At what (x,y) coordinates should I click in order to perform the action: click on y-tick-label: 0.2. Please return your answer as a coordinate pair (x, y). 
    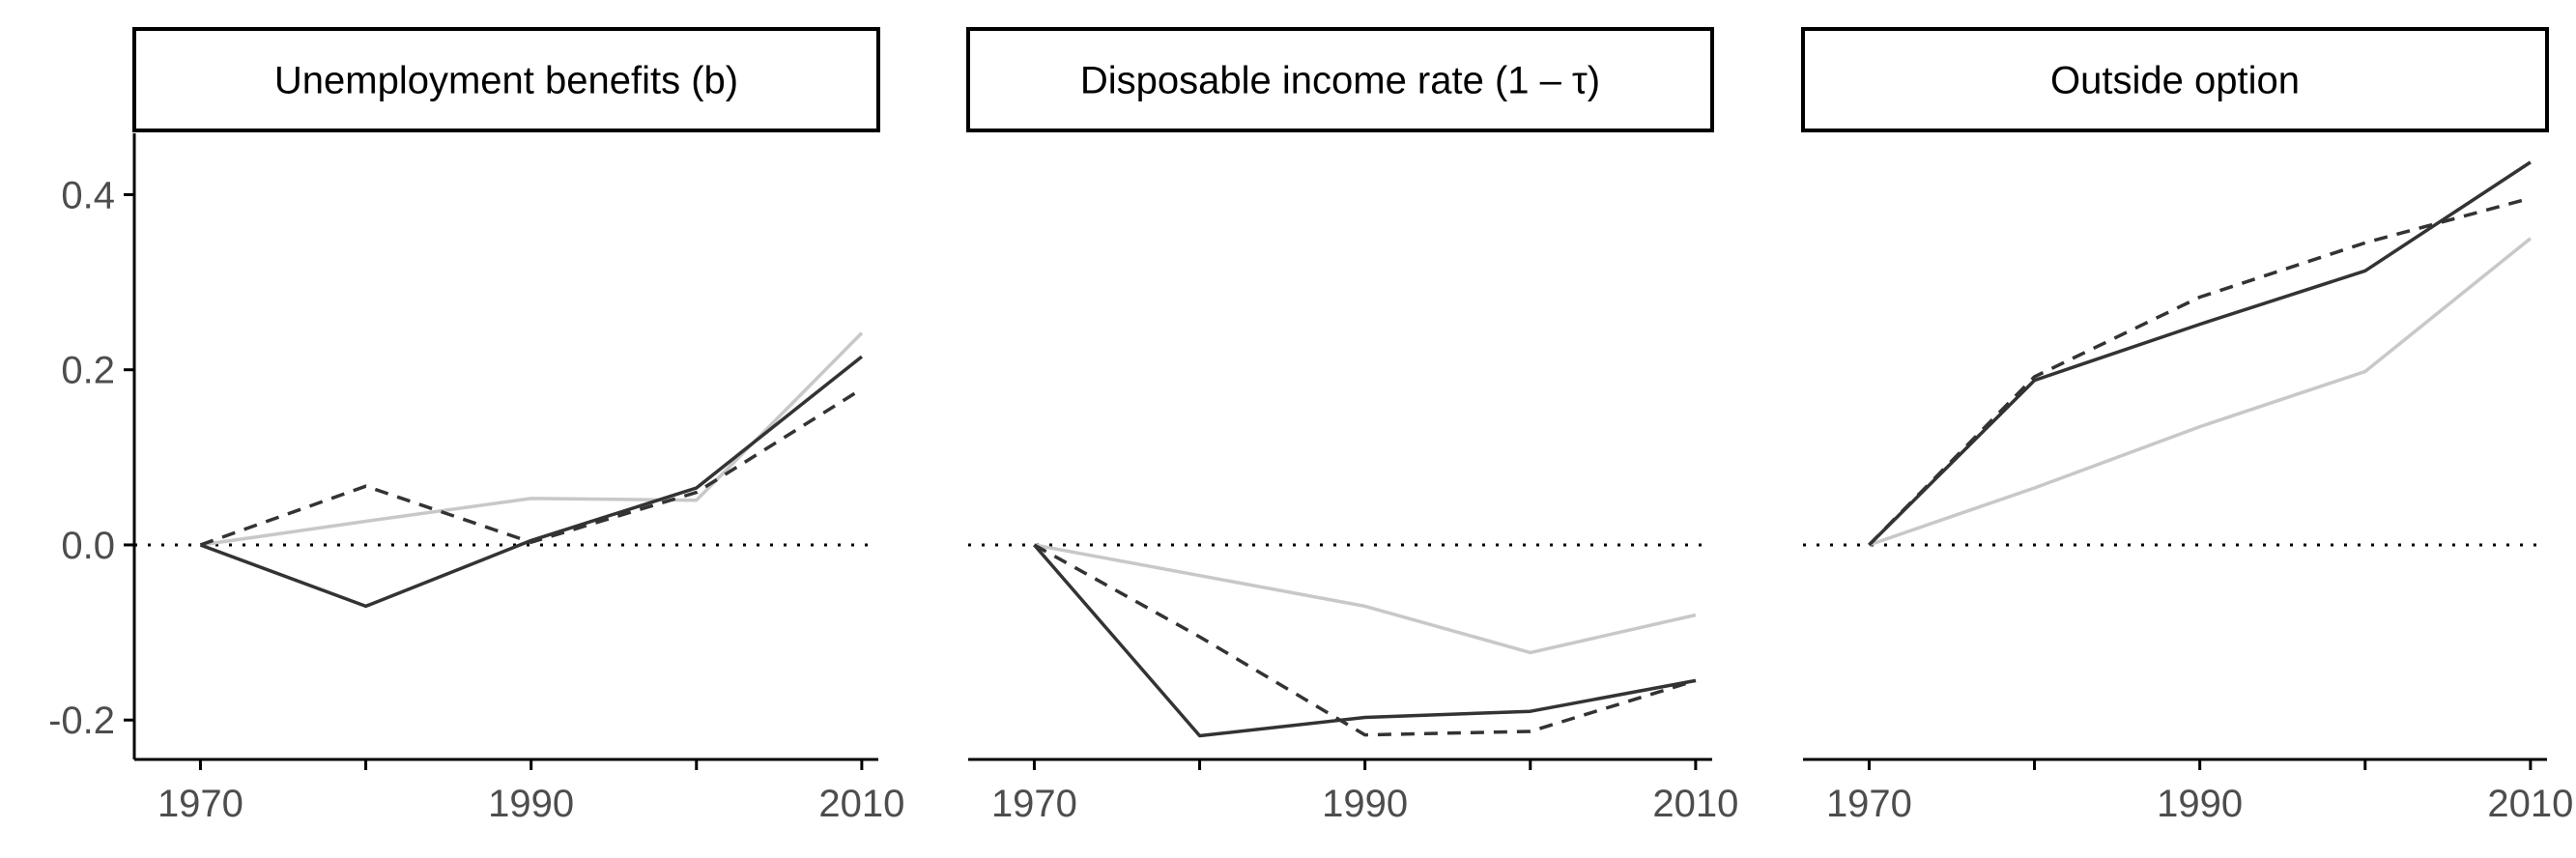
    Looking at the image, I should click on (88, 371).